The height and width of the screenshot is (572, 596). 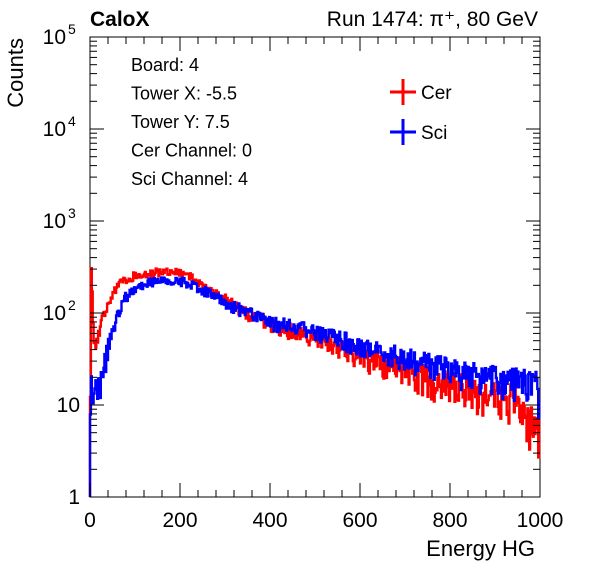 What do you see at coordinates (436, 93) in the screenshot?
I see `legend-label-cer: Cer` at bounding box center [436, 93].